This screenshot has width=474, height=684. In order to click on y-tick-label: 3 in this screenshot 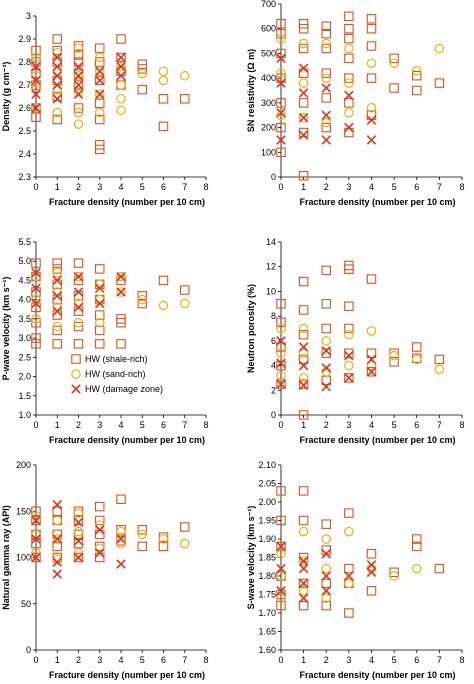, I will do `click(28, 16)`.